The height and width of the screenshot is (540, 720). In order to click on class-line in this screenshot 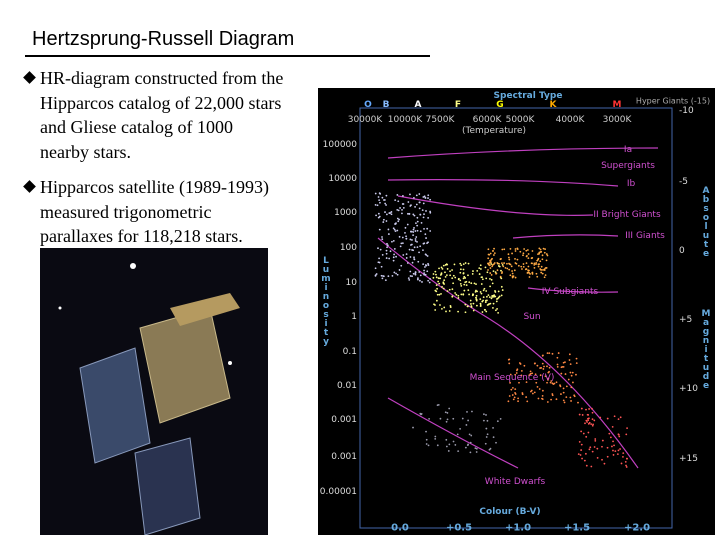, I will do `click(453, 433)`.